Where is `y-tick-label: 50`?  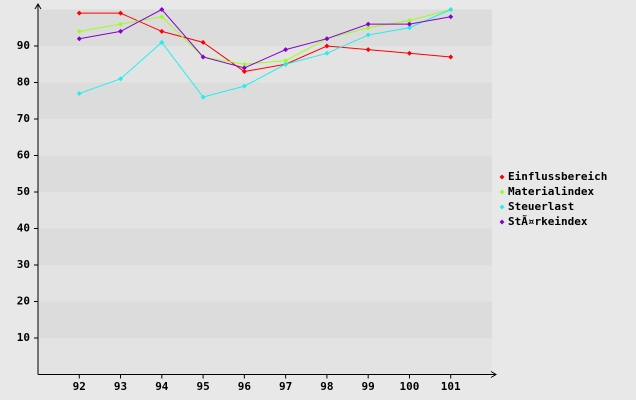
y-tick-label: 50 is located at coordinates (23, 191).